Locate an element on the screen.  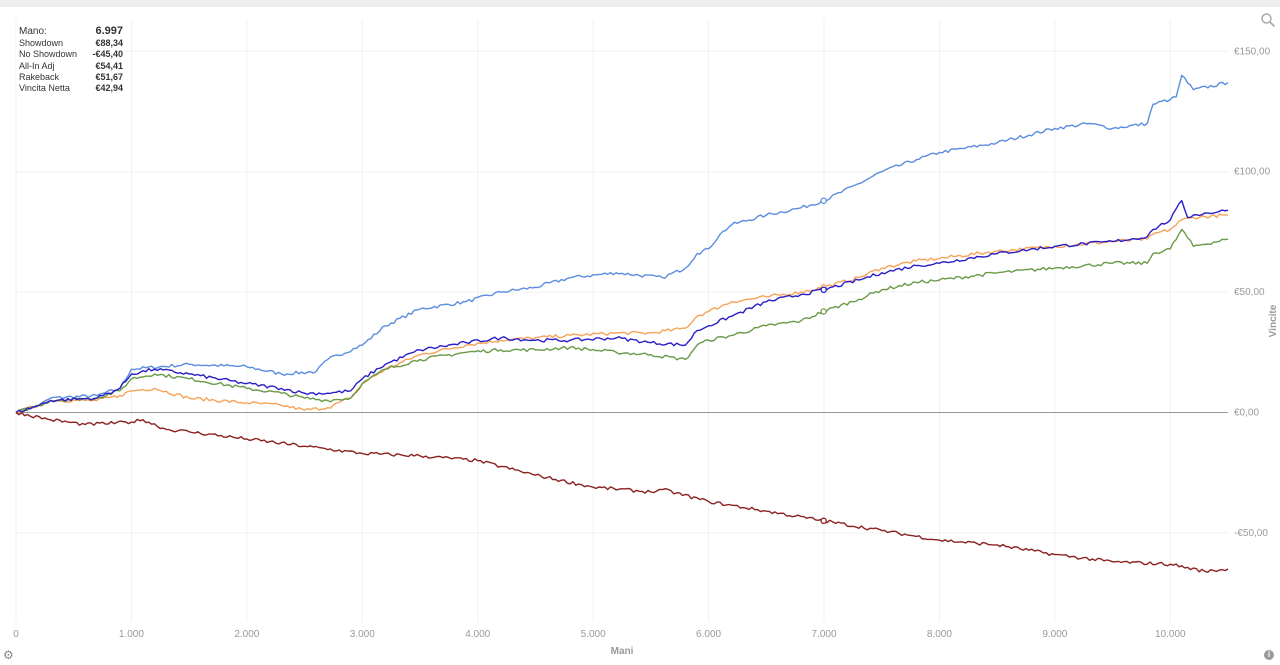
x-tick-label: 1.000 is located at coordinates (131, 634).